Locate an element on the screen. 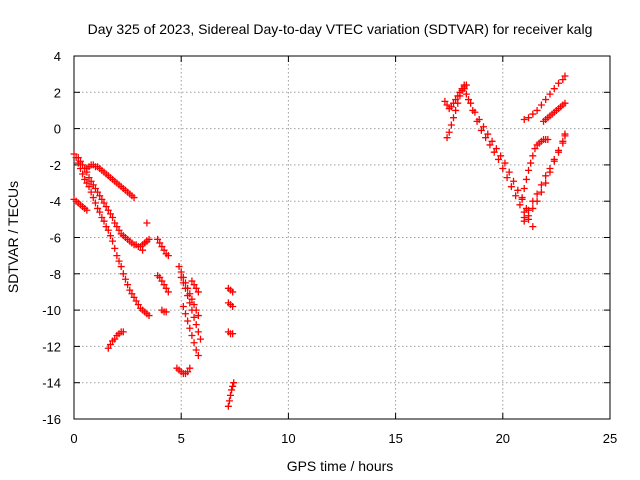 The height and width of the screenshot is (480, 640). series-arc-f is located at coordinates (145, 245).